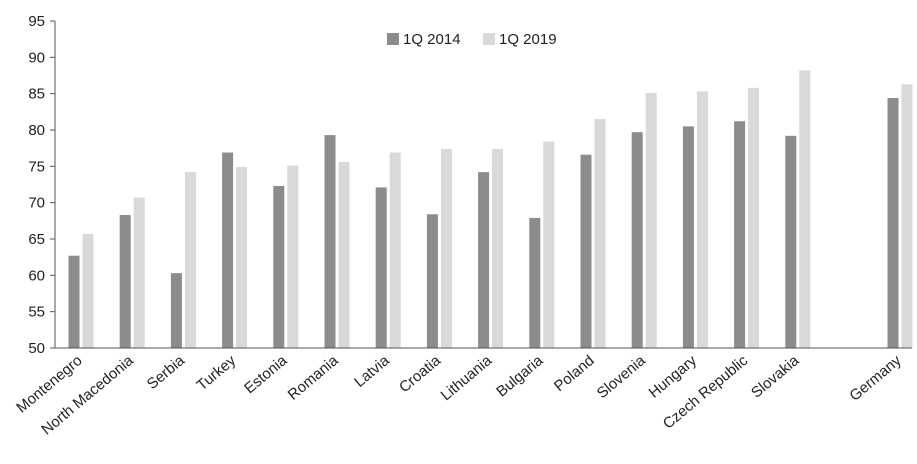  I want to click on x-category-label: Romania, so click(313, 378).